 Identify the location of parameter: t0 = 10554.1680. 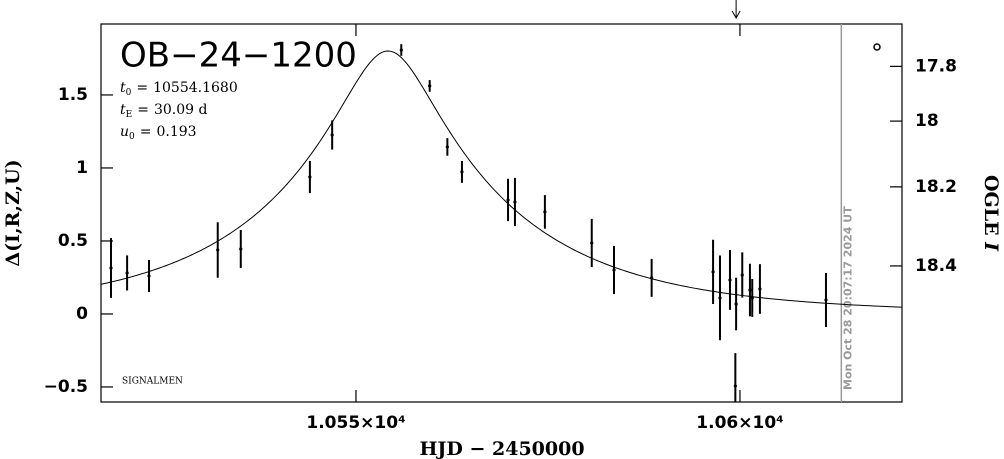
(179, 89).